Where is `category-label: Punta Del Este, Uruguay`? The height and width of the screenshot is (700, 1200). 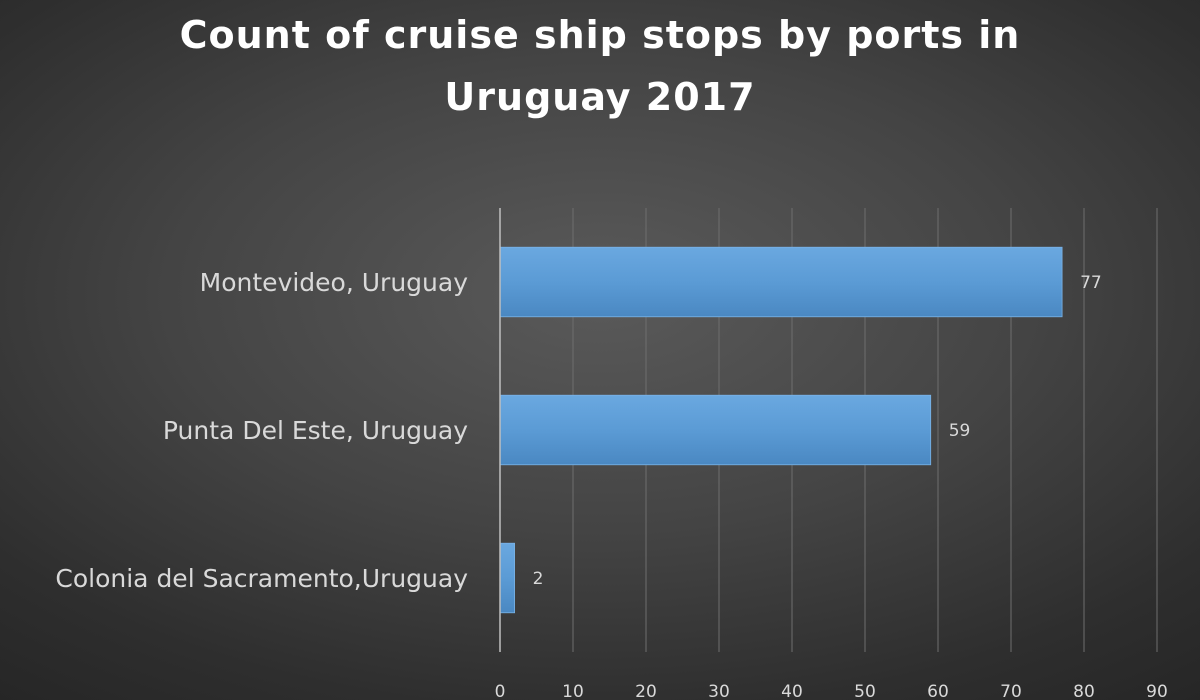 category-label: Punta Del Este, Uruguay is located at coordinates (315, 430).